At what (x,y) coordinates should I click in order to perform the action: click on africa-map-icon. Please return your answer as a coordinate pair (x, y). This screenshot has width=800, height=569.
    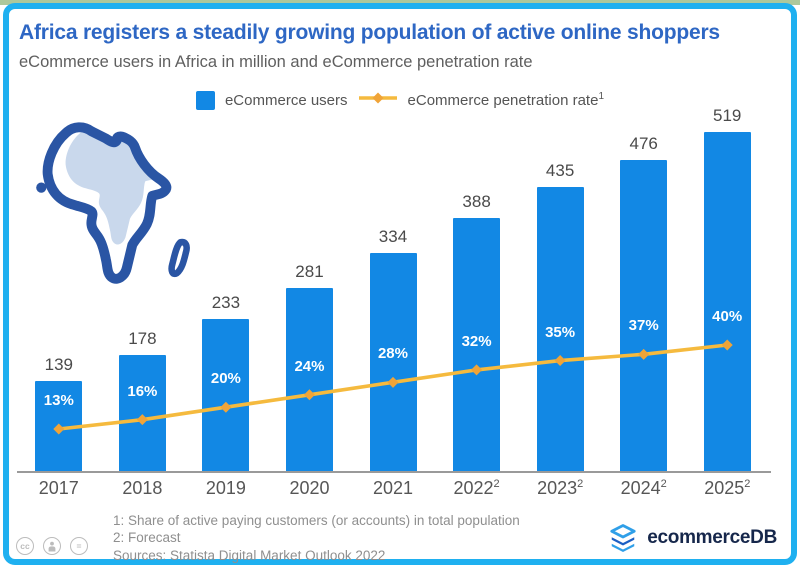
    Looking at the image, I should click on (113, 203).